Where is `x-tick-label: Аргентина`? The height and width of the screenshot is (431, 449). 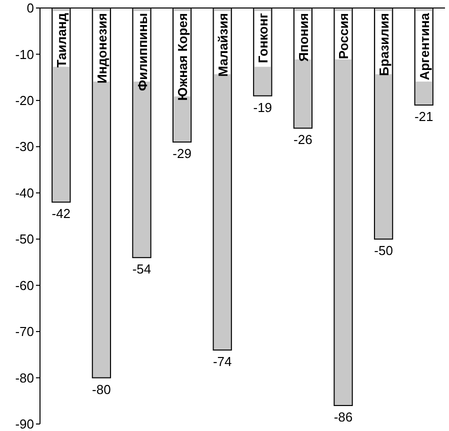 x-tick-label: Аргентина is located at coordinates (424, 46).